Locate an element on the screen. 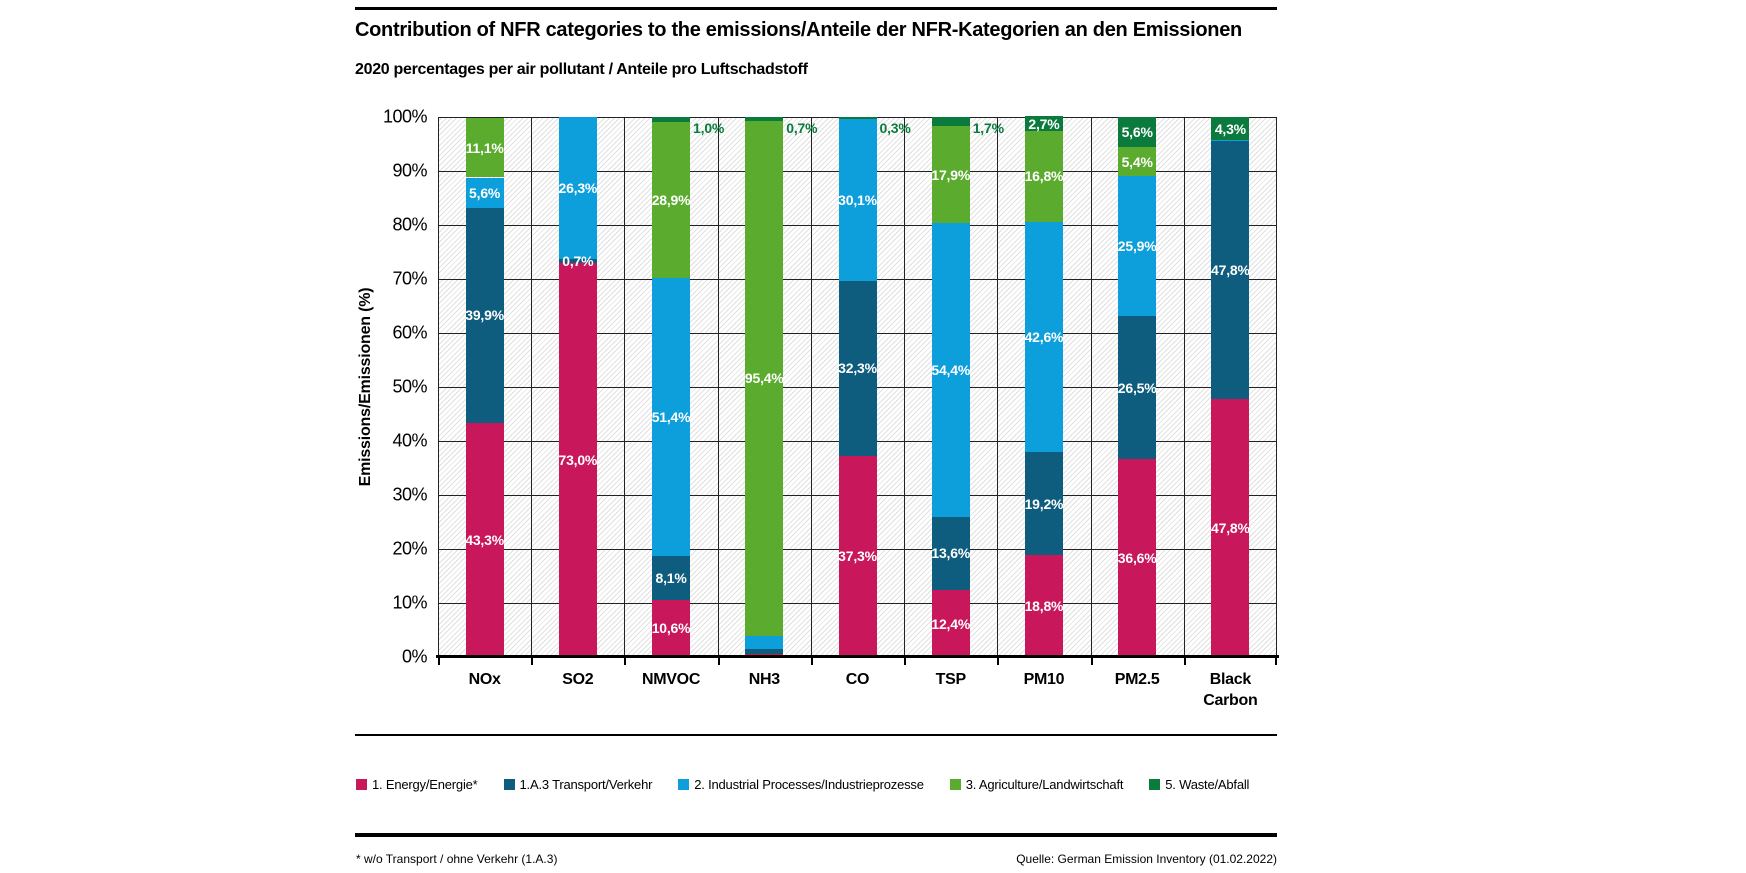  bar-value-label: 4,3% is located at coordinates (1230, 128).